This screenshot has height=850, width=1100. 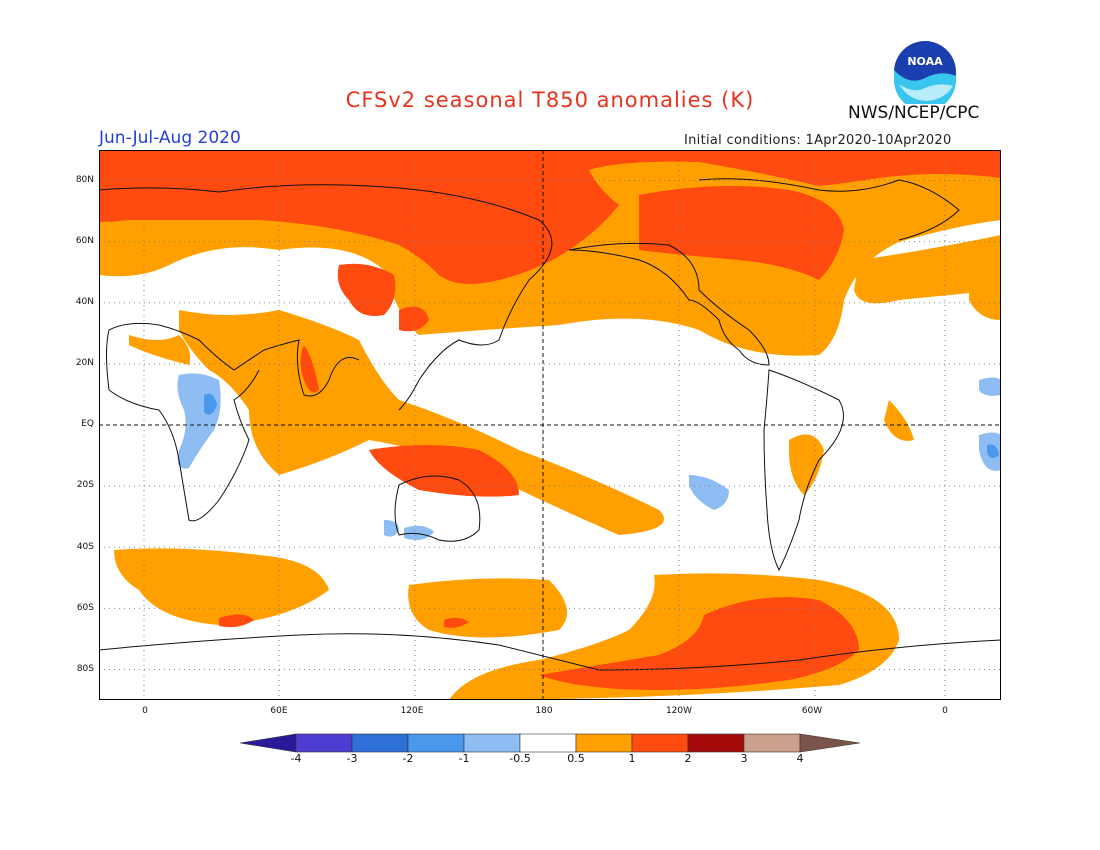 I want to click on colorbar, so click(x=550, y=743).